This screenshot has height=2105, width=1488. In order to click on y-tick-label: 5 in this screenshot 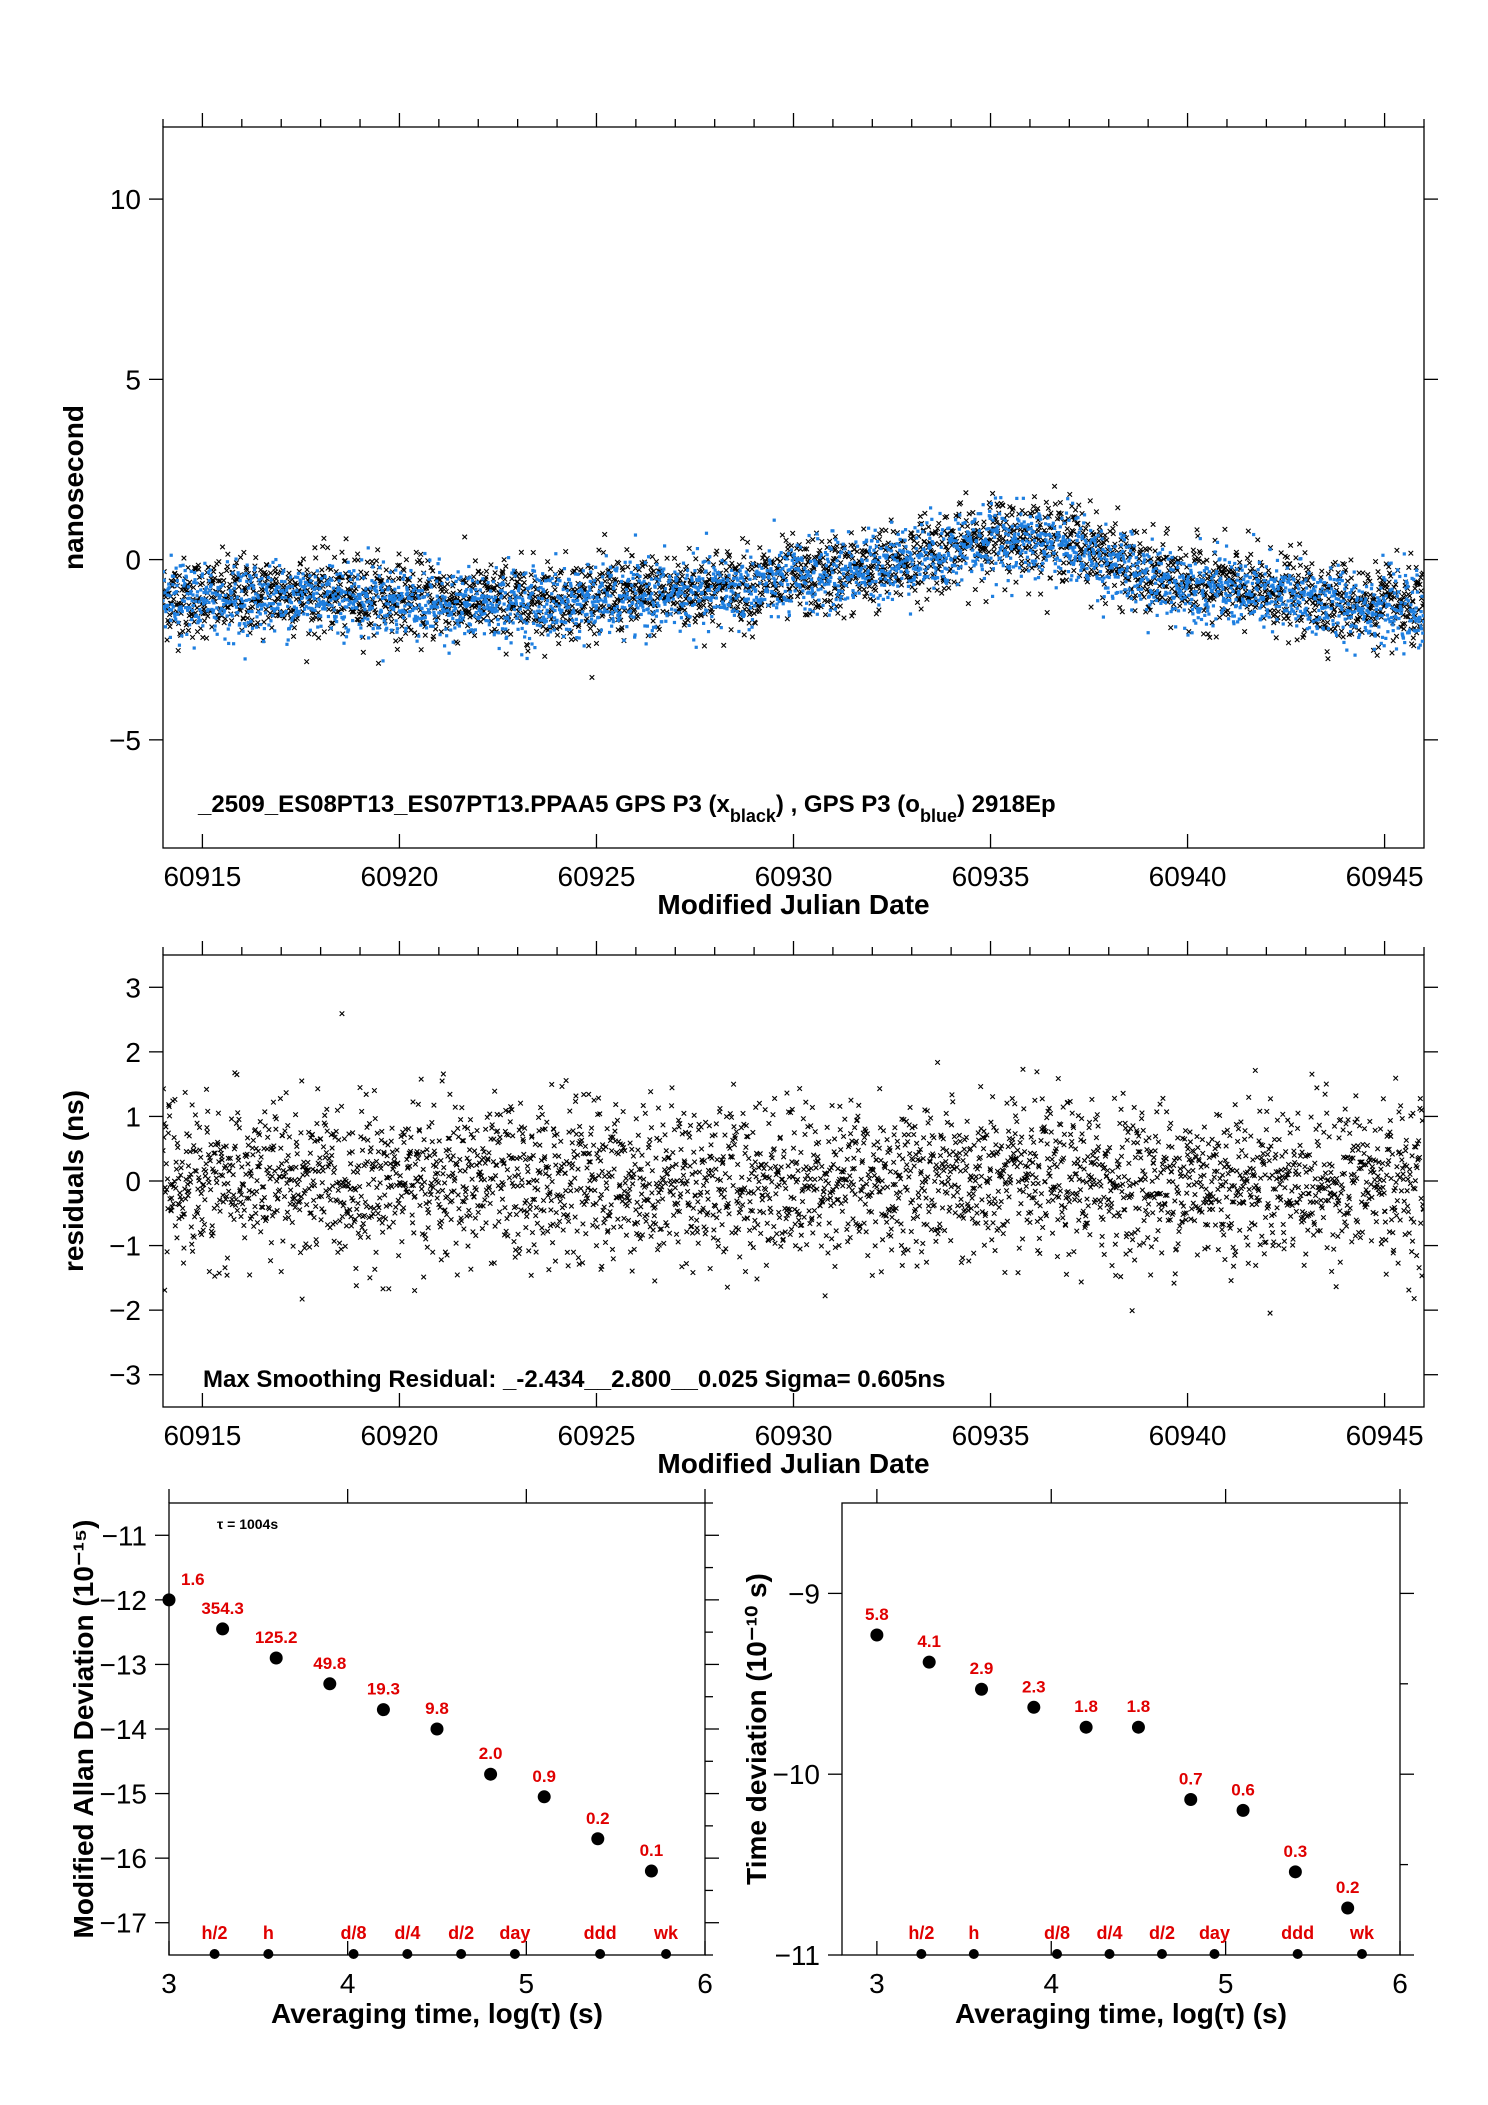, I will do `click(133, 379)`.